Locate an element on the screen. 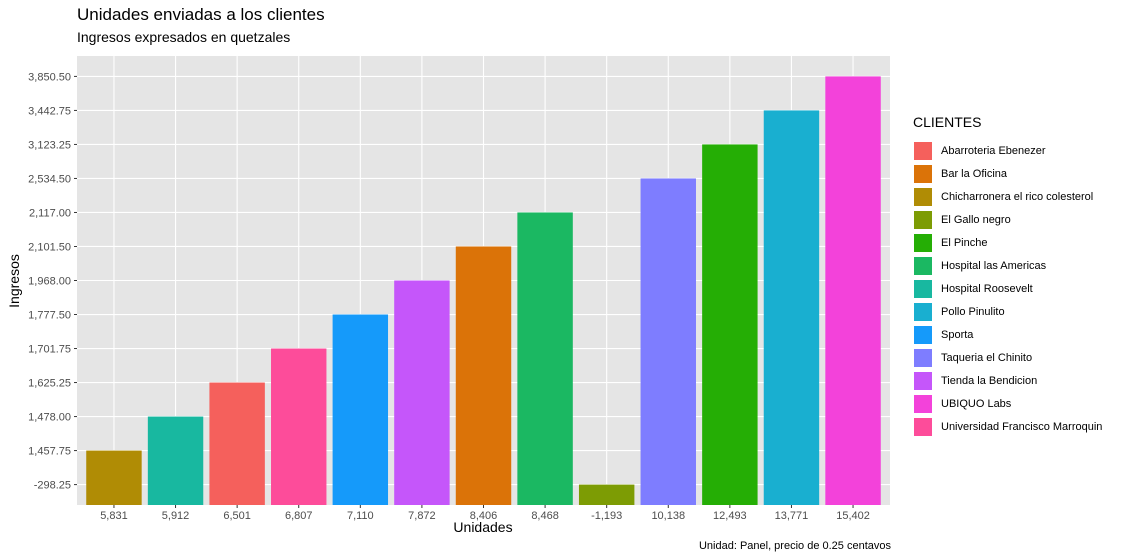 This screenshot has width=1130, height=560. chart-caption: Unidad: Panel, precio de 0.25 centavos is located at coordinates (794, 546).